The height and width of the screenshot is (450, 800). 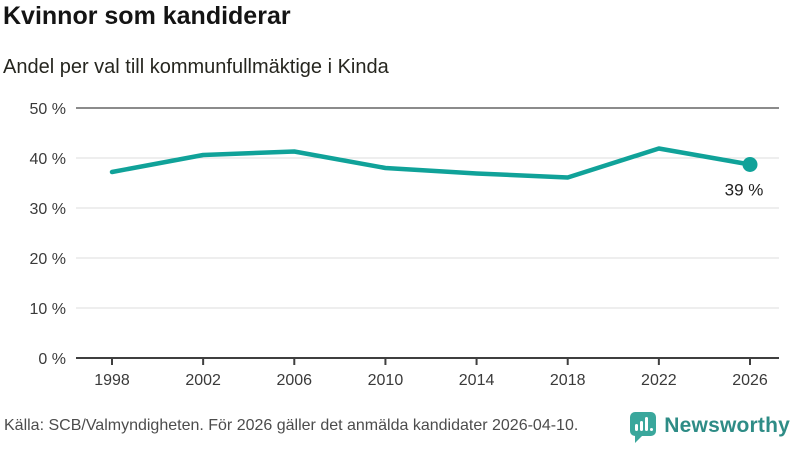 What do you see at coordinates (477, 380) in the screenshot?
I see `x-tick-label: 2014` at bounding box center [477, 380].